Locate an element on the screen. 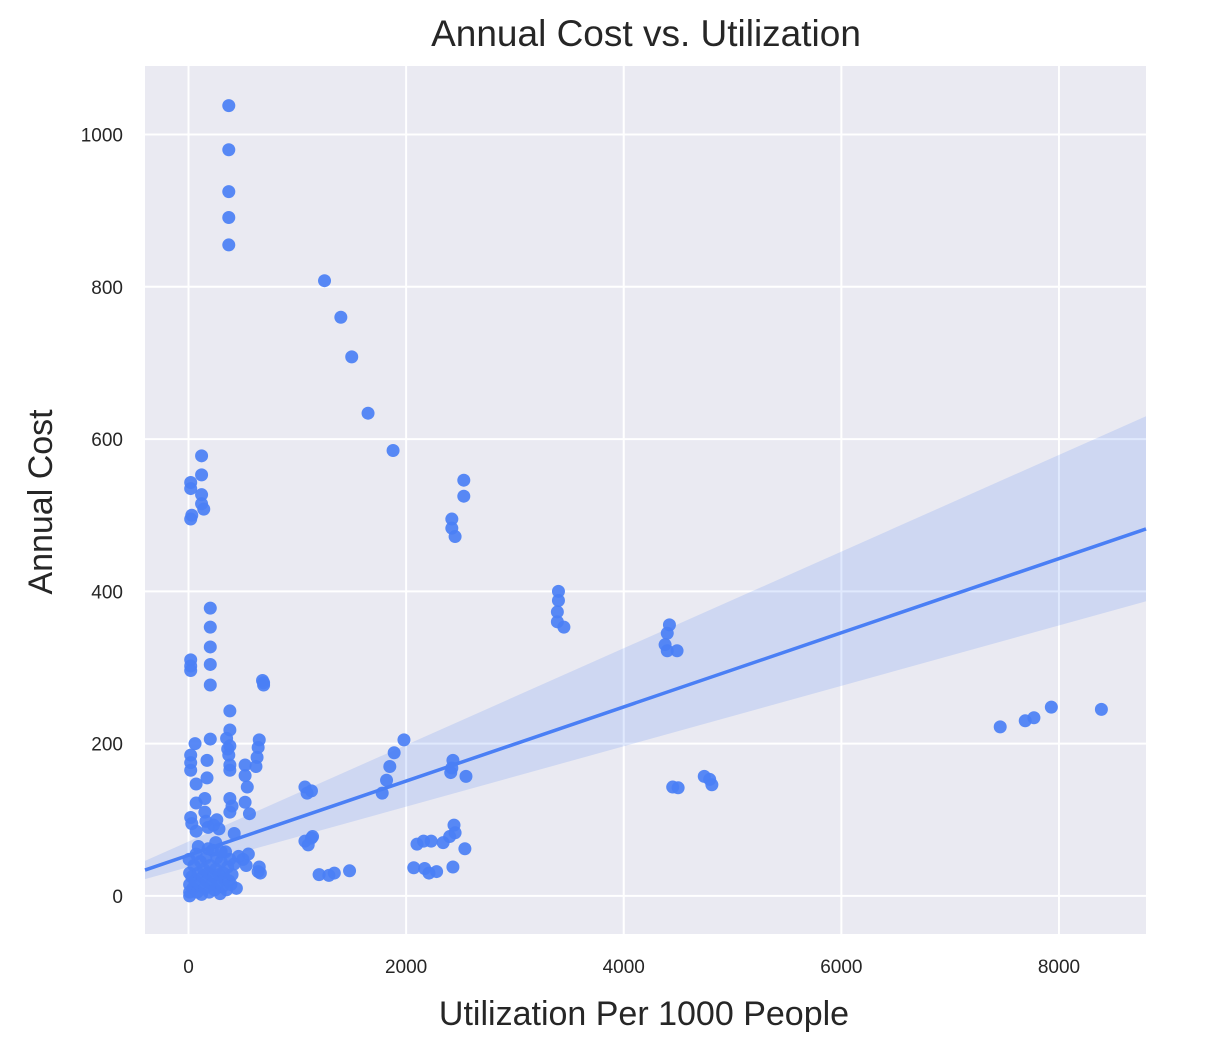 This screenshot has height=1064, width=1210. y-tick-label: 0 is located at coordinates (117, 897).